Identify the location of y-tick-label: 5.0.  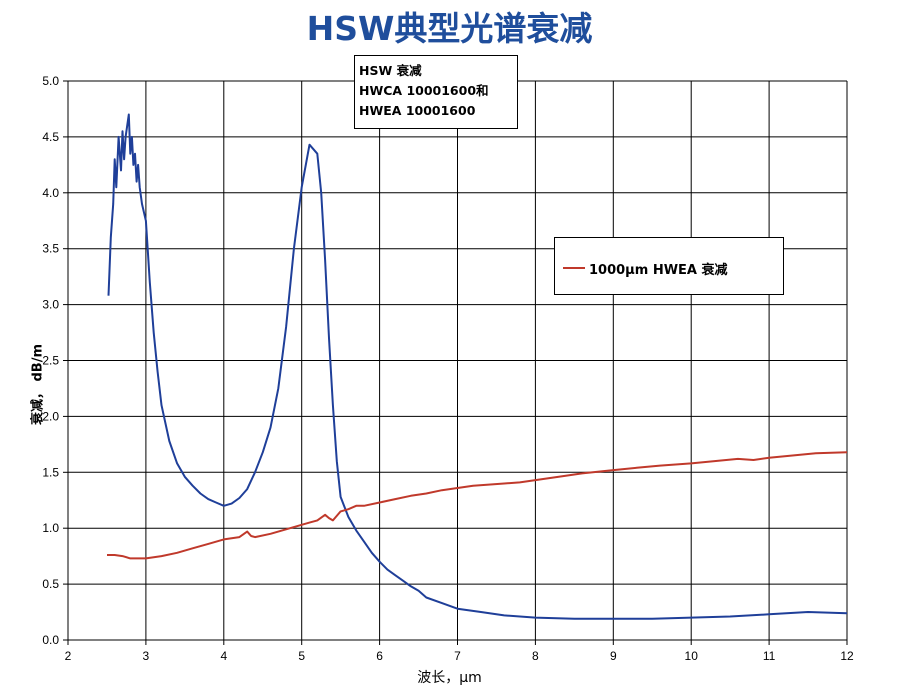
(50, 81).